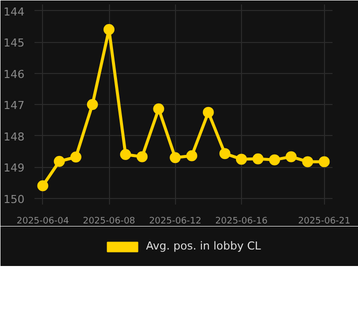  I want to click on y-tick-label: 148, so click(14, 137).